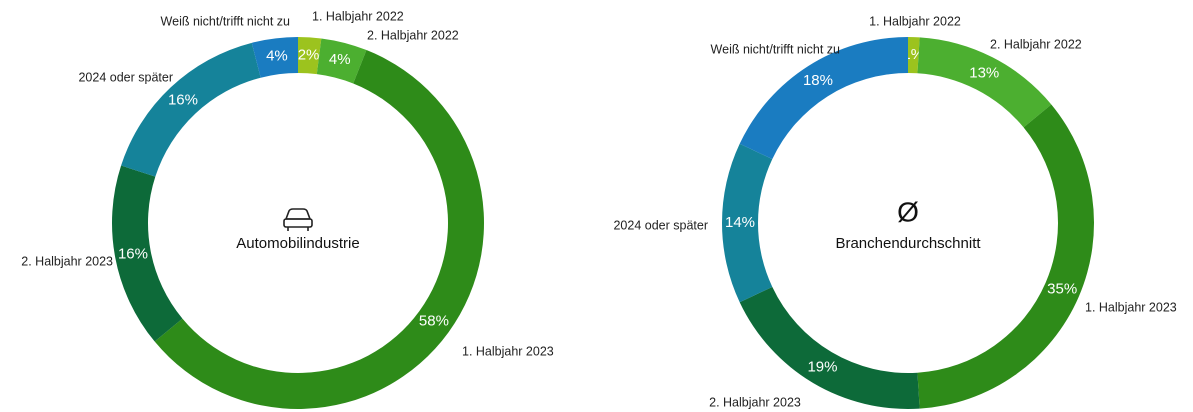 The image size is (1193, 412). What do you see at coordinates (984, 72) in the screenshot?
I see `value-label: 13%` at bounding box center [984, 72].